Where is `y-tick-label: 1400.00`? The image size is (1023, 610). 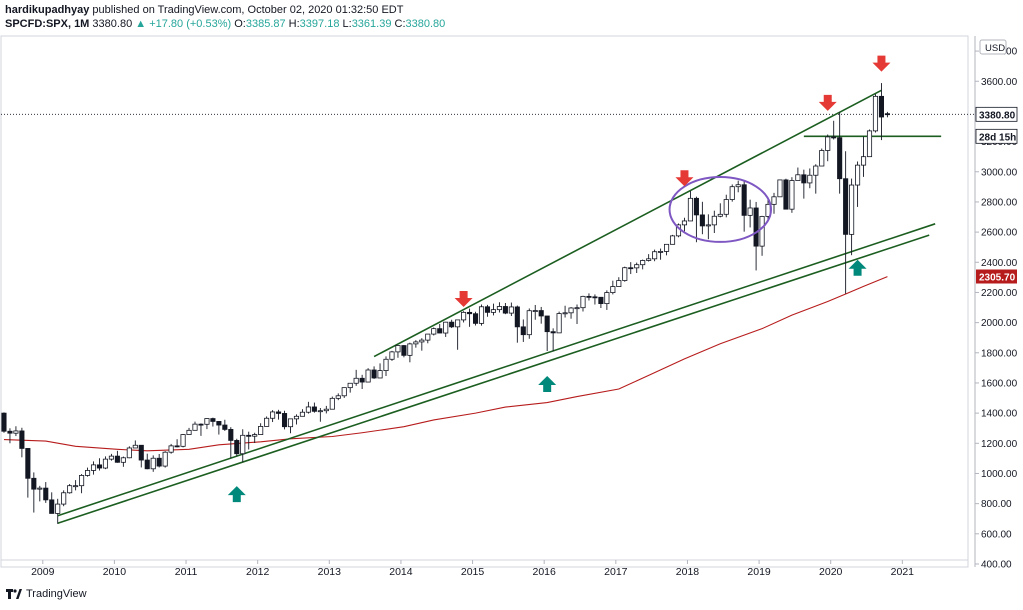
y-tick-label: 1400.00 is located at coordinates (999, 414).